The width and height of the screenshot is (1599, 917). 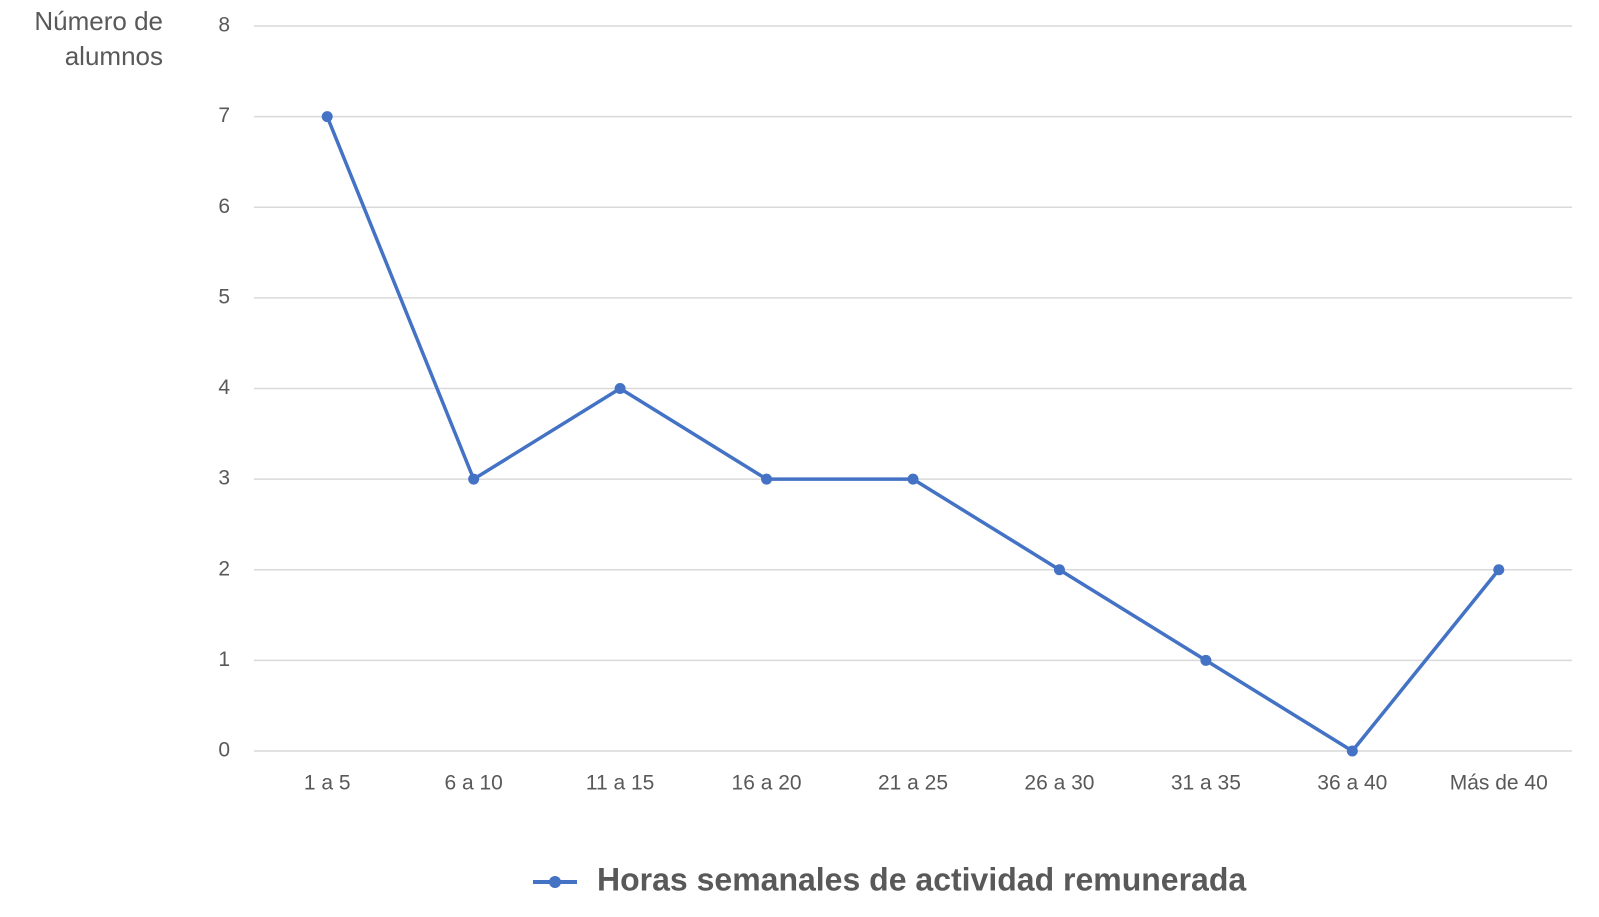 What do you see at coordinates (327, 783) in the screenshot?
I see `x-tick-label: 1 a 5` at bounding box center [327, 783].